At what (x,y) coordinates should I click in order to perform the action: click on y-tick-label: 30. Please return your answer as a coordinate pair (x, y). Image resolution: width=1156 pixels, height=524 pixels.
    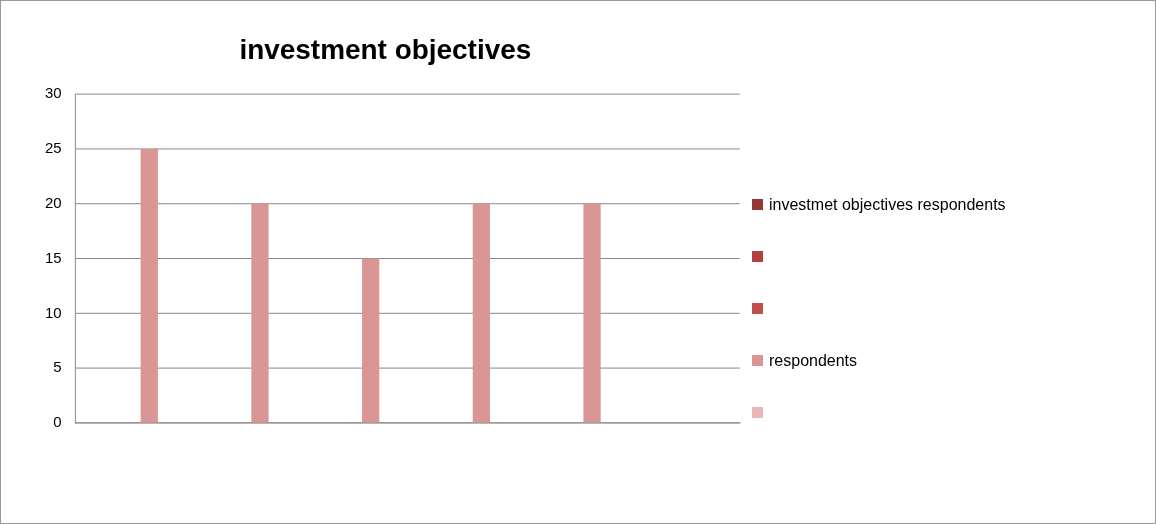
    Looking at the image, I should click on (53, 93).